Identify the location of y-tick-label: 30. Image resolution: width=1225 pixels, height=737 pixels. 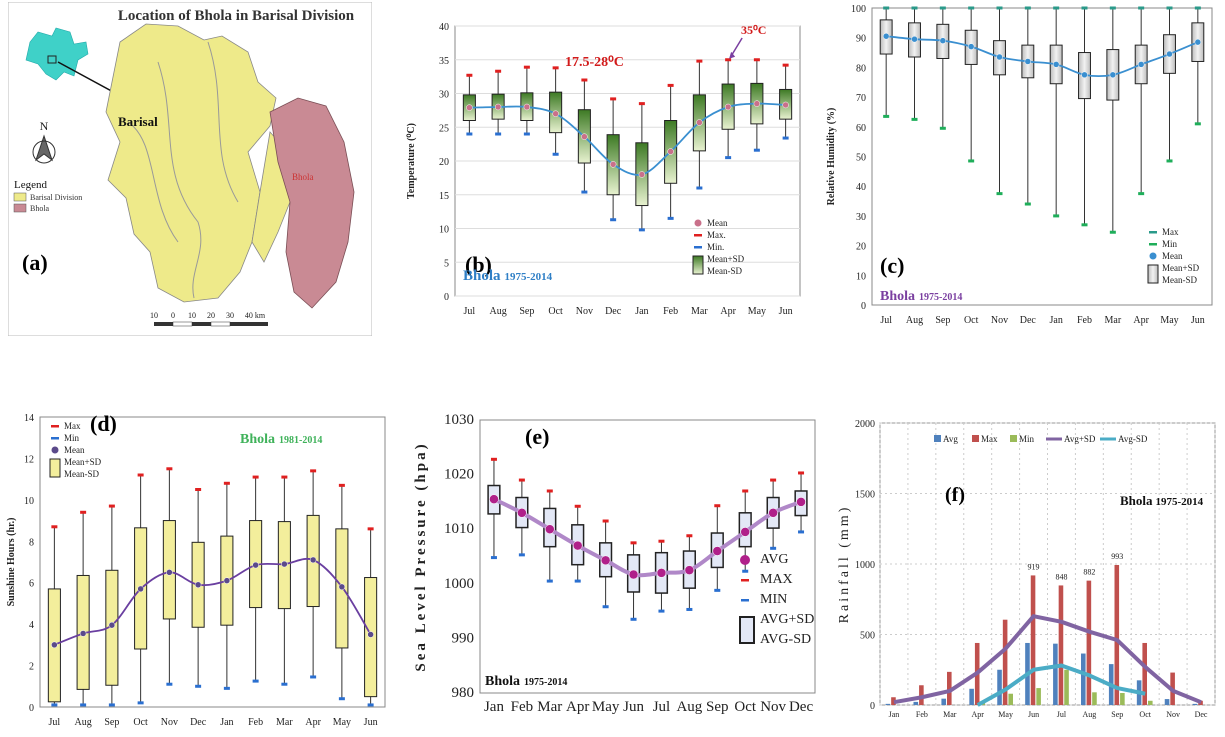
(444, 95).